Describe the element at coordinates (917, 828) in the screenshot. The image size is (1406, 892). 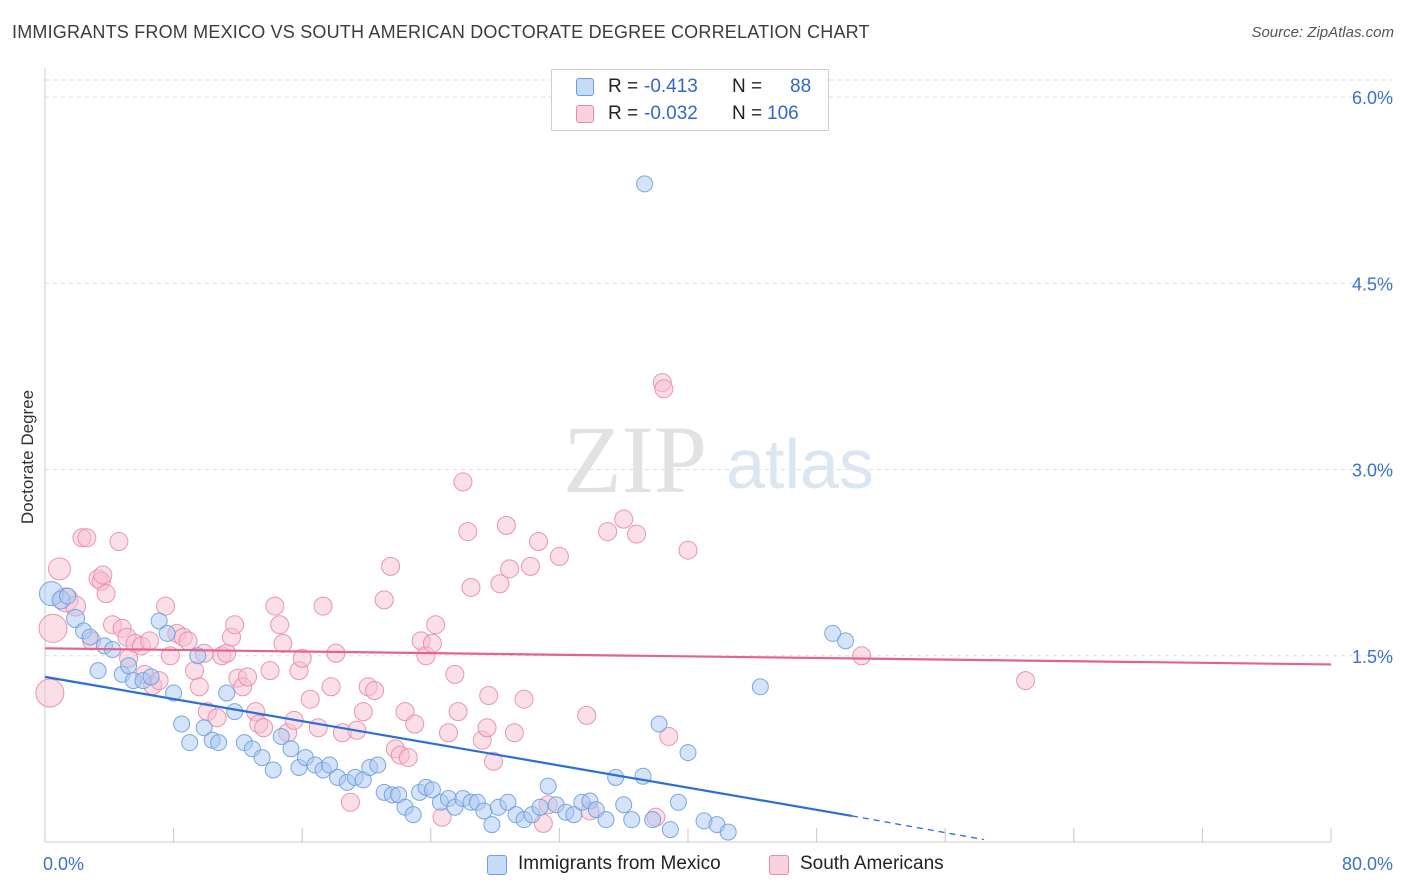
I see `mexico-trend-extension` at that location.